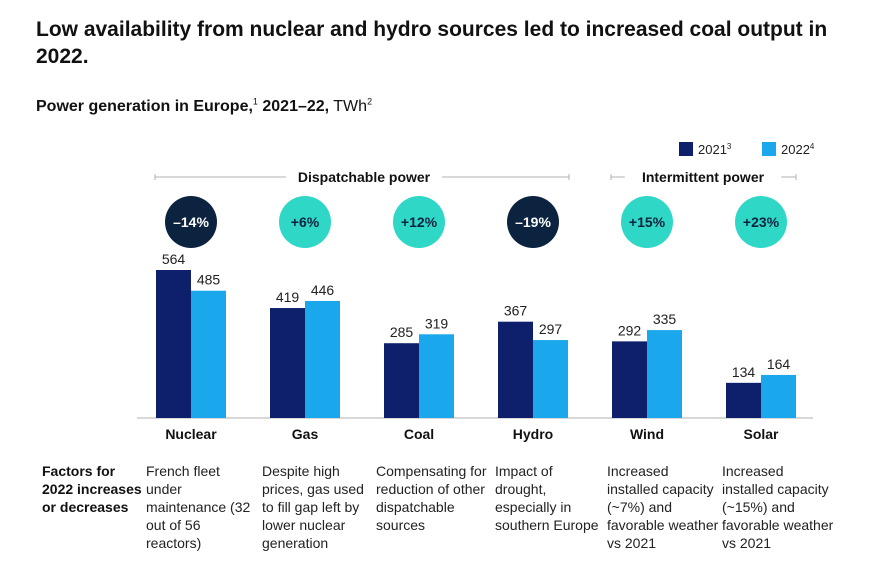 The image size is (891, 578). What do you see at coordinates (174, 259) in the screenshot?
I see `value-label-nuclear-2021: 564` at bounding box center [174, 259].